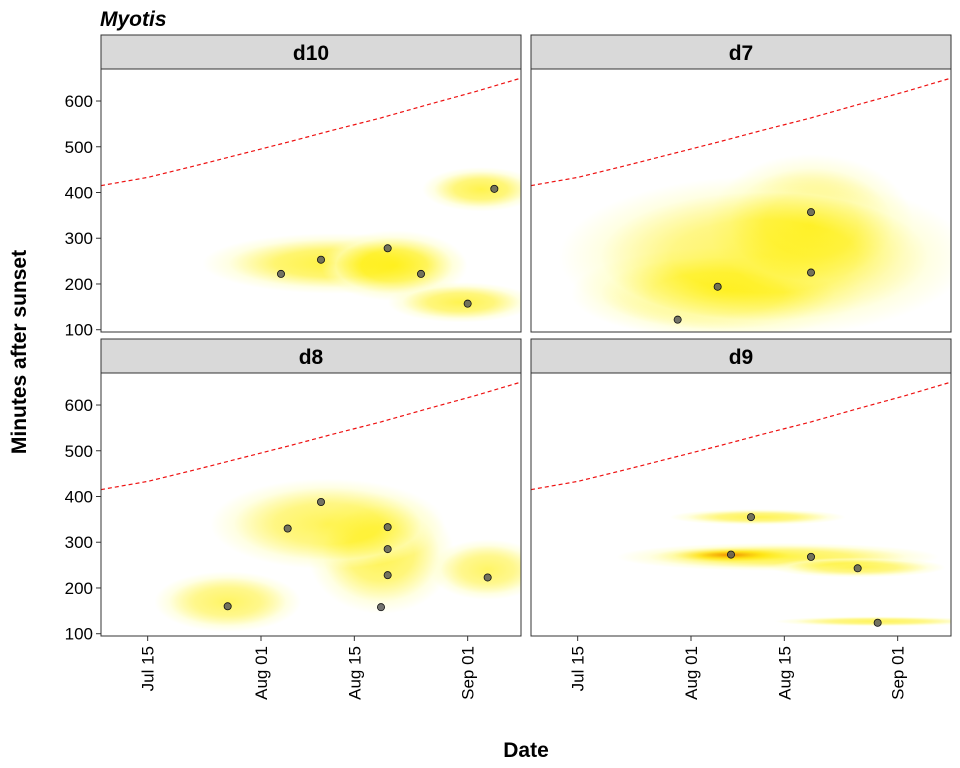 This screenshot has width=960, height=768. What do you see at coordinates (19, 352) in the screenshot?
I see `y-axis-title: Minutes after sunset` at bounding box center [19, 352].